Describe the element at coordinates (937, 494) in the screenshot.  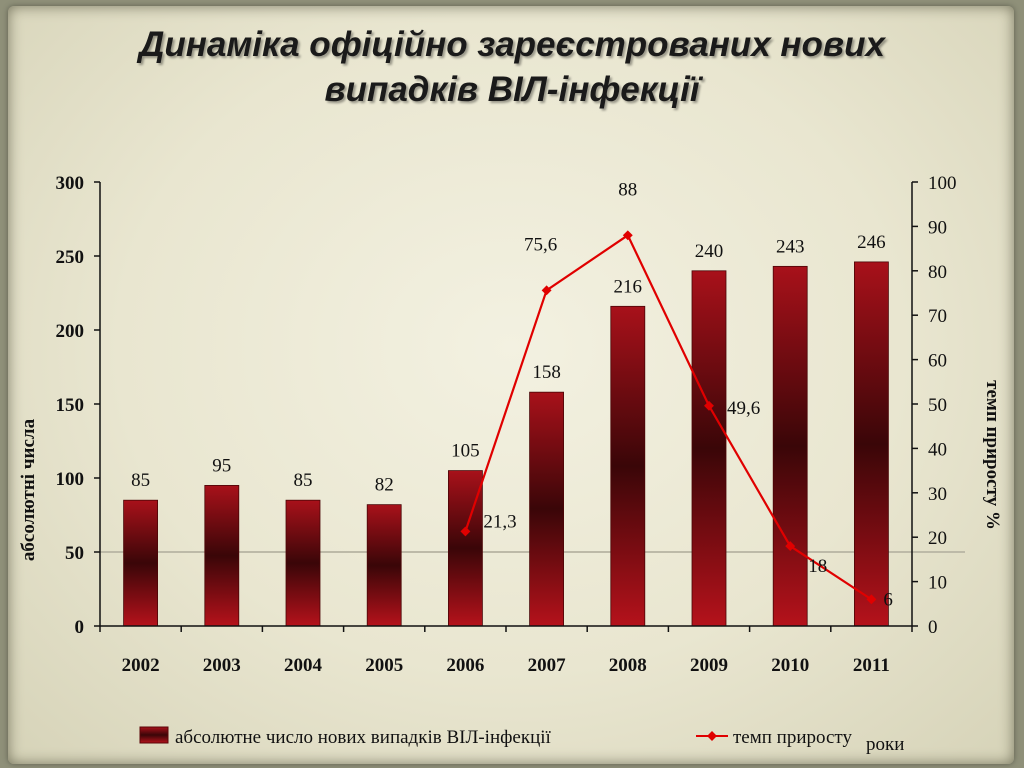
I see `y2-tick-label: 30` at that location.